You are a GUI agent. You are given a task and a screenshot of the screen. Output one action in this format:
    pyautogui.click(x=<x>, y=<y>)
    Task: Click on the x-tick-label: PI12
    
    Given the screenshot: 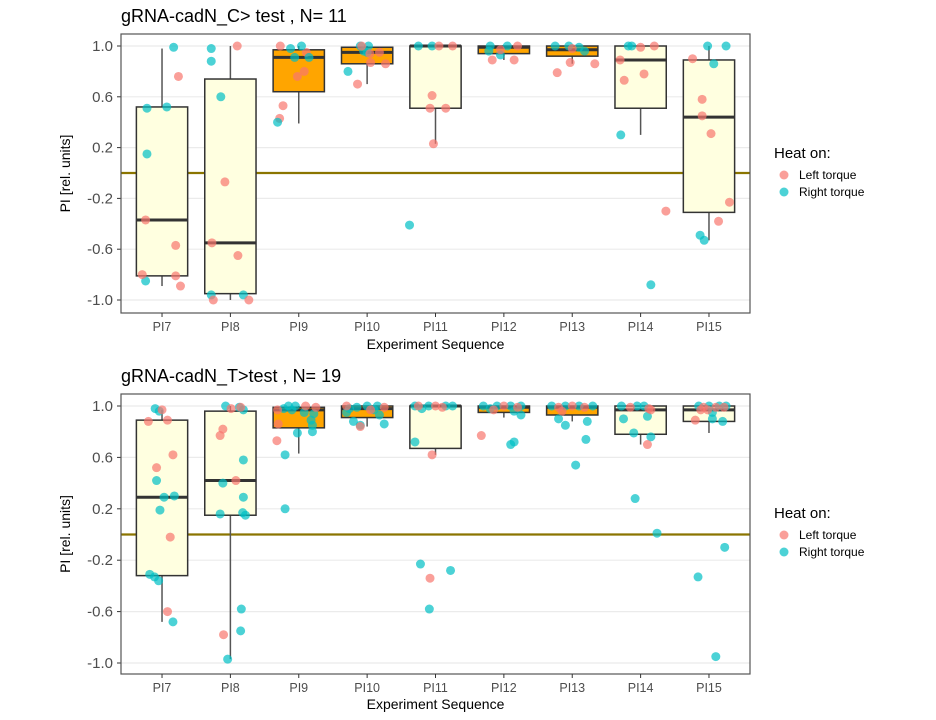 What is the action you would take?
    pyautogui.click(x=504, y=688)
    